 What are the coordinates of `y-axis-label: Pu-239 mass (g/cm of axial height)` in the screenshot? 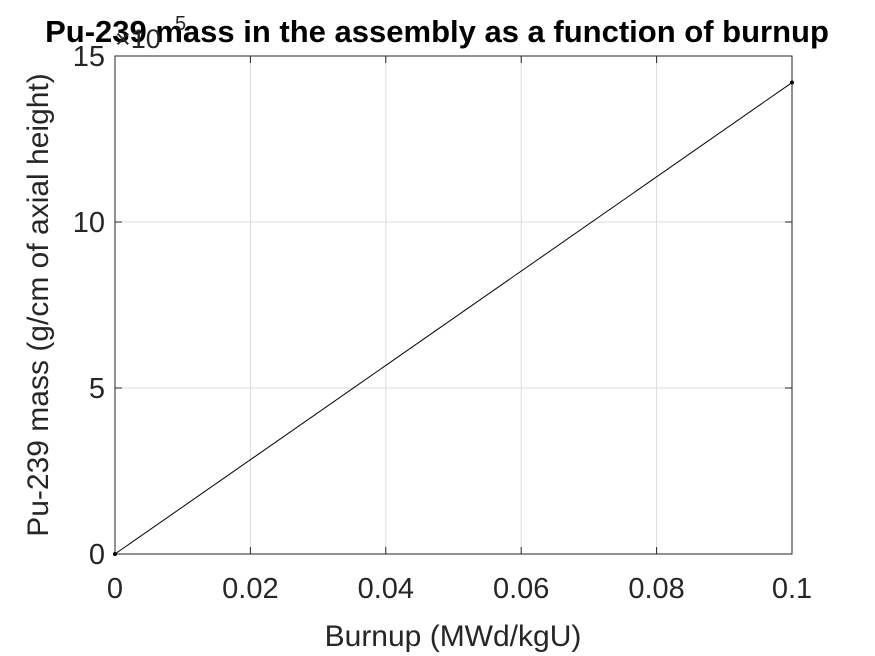 It's located at (38, 305).